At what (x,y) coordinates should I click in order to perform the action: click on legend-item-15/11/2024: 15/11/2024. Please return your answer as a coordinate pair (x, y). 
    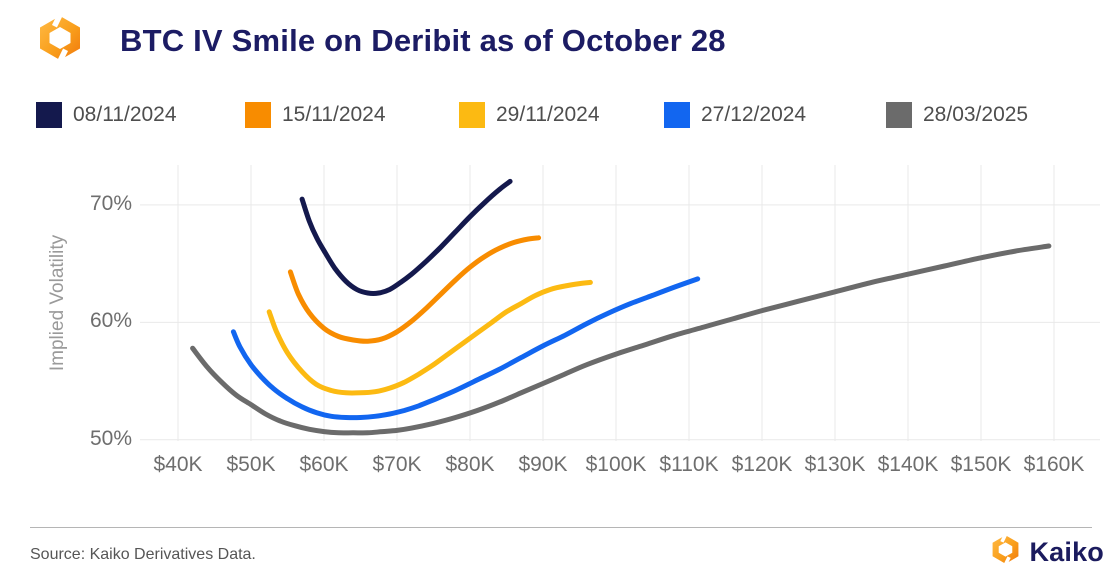
    Looking at the image, I should click on (315, 115).